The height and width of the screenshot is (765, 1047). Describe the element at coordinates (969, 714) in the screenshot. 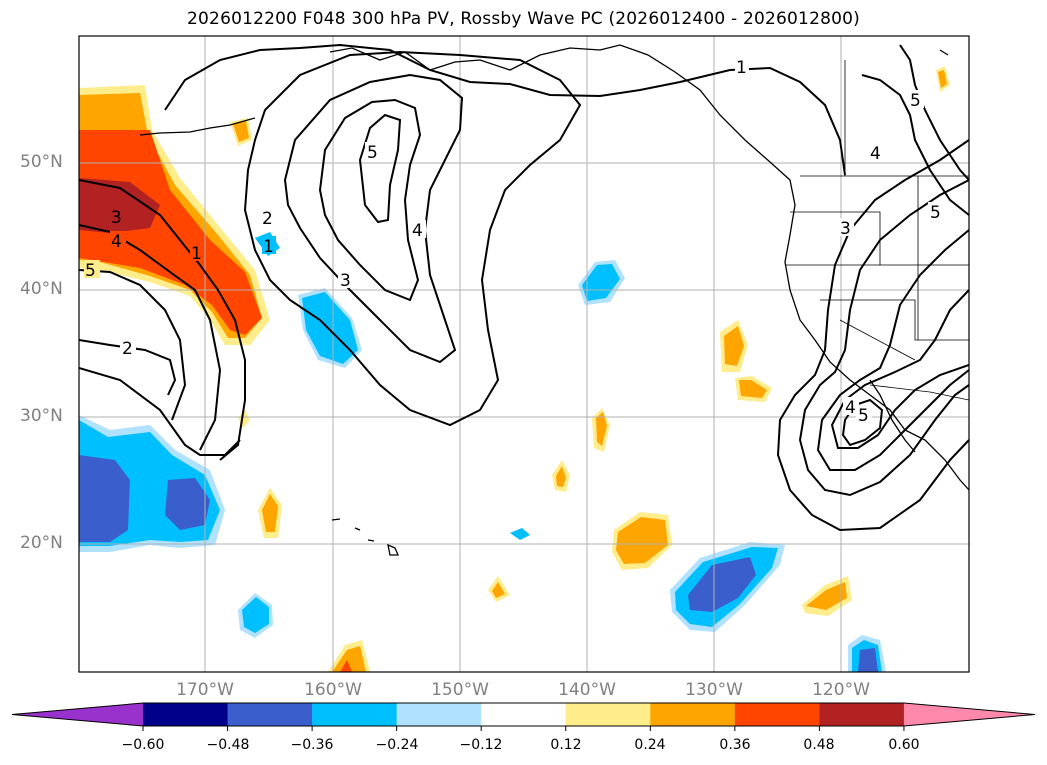

I see `colorbar-extend-max` at that location.